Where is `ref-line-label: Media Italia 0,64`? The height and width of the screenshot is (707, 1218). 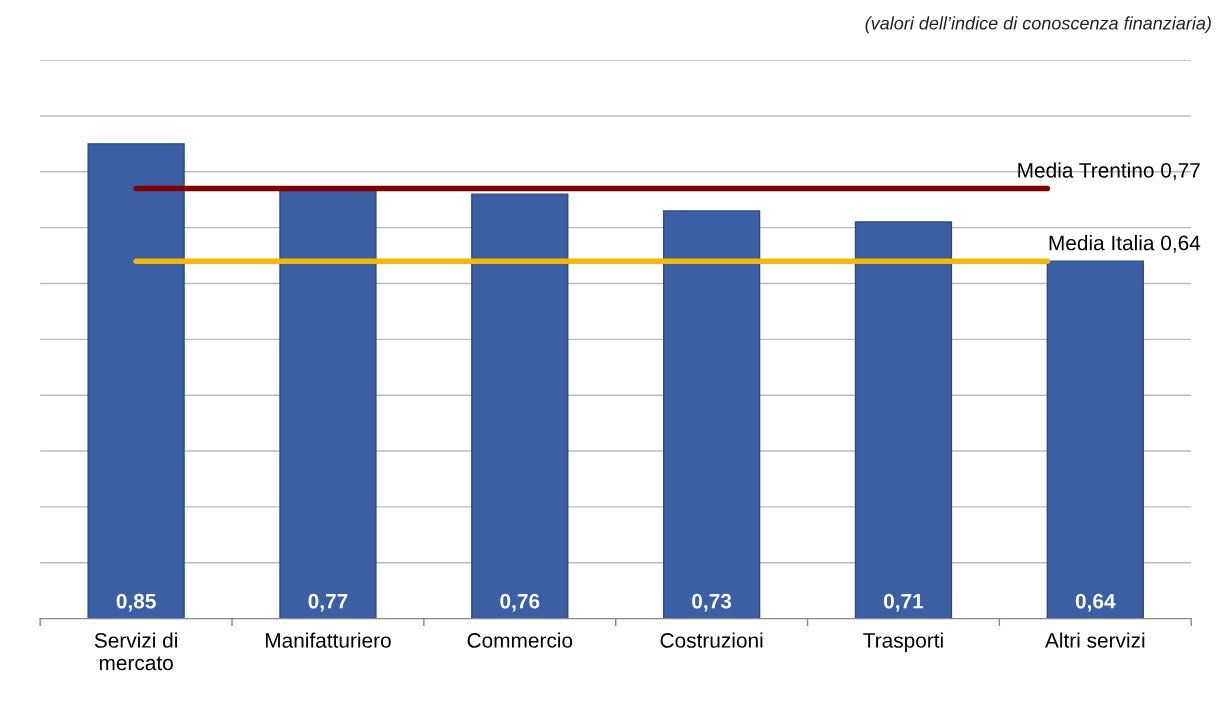
ref-line-label: Media Italia 0,64 is located at coordinates (1125, 244).